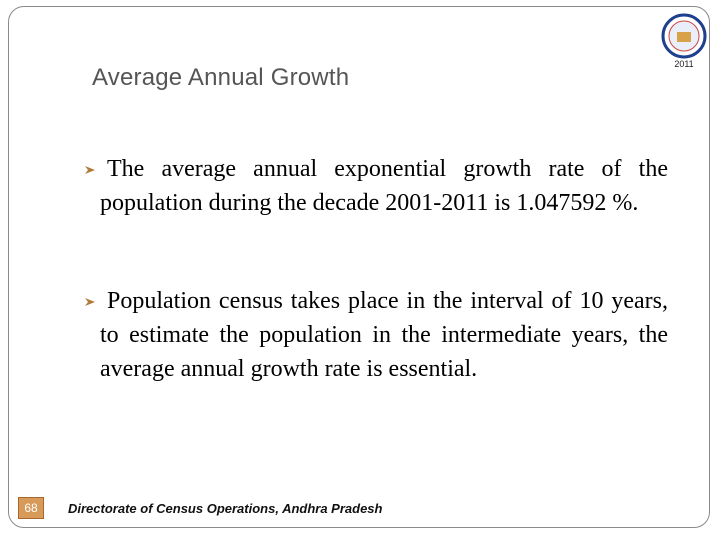 This screenshot has width=720, height=540. I want to click on page-number: 68, so click(31, 508).